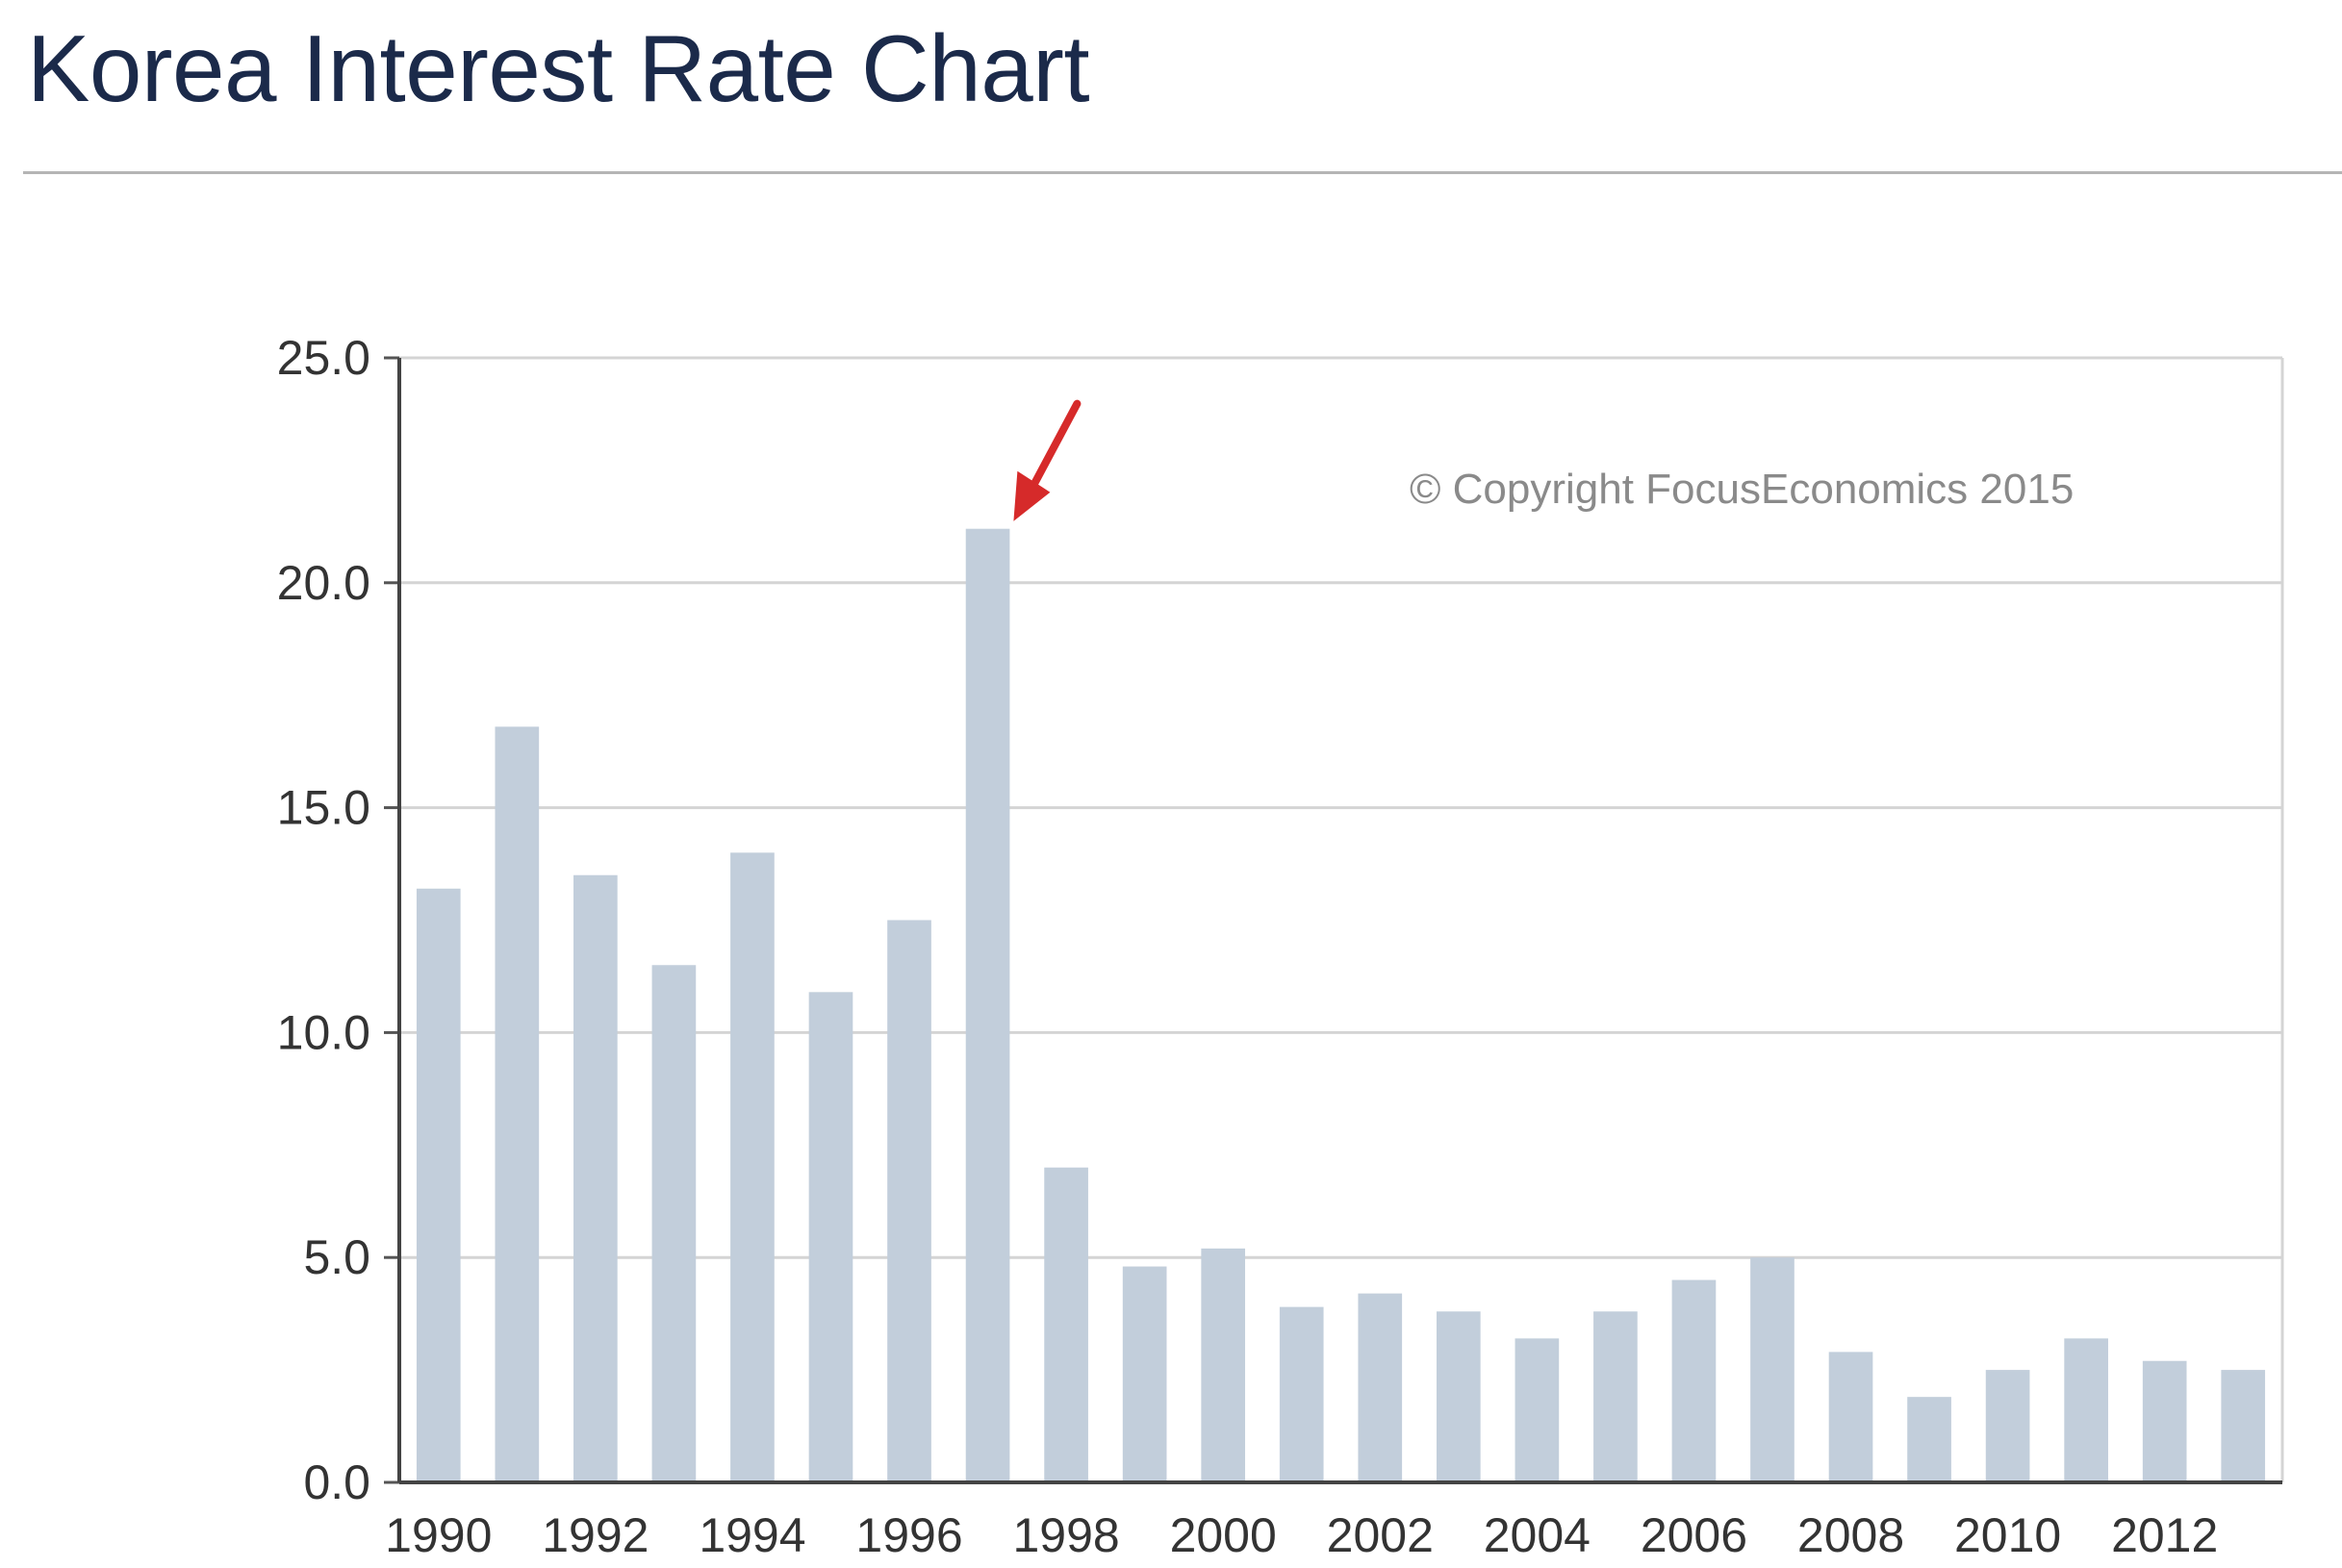 The width and height of the screenshot is (2342, 1568). Describe the element at coordinates (1066, 1535) in the screenshot. I see `x-tick-label: 1998` at that location.